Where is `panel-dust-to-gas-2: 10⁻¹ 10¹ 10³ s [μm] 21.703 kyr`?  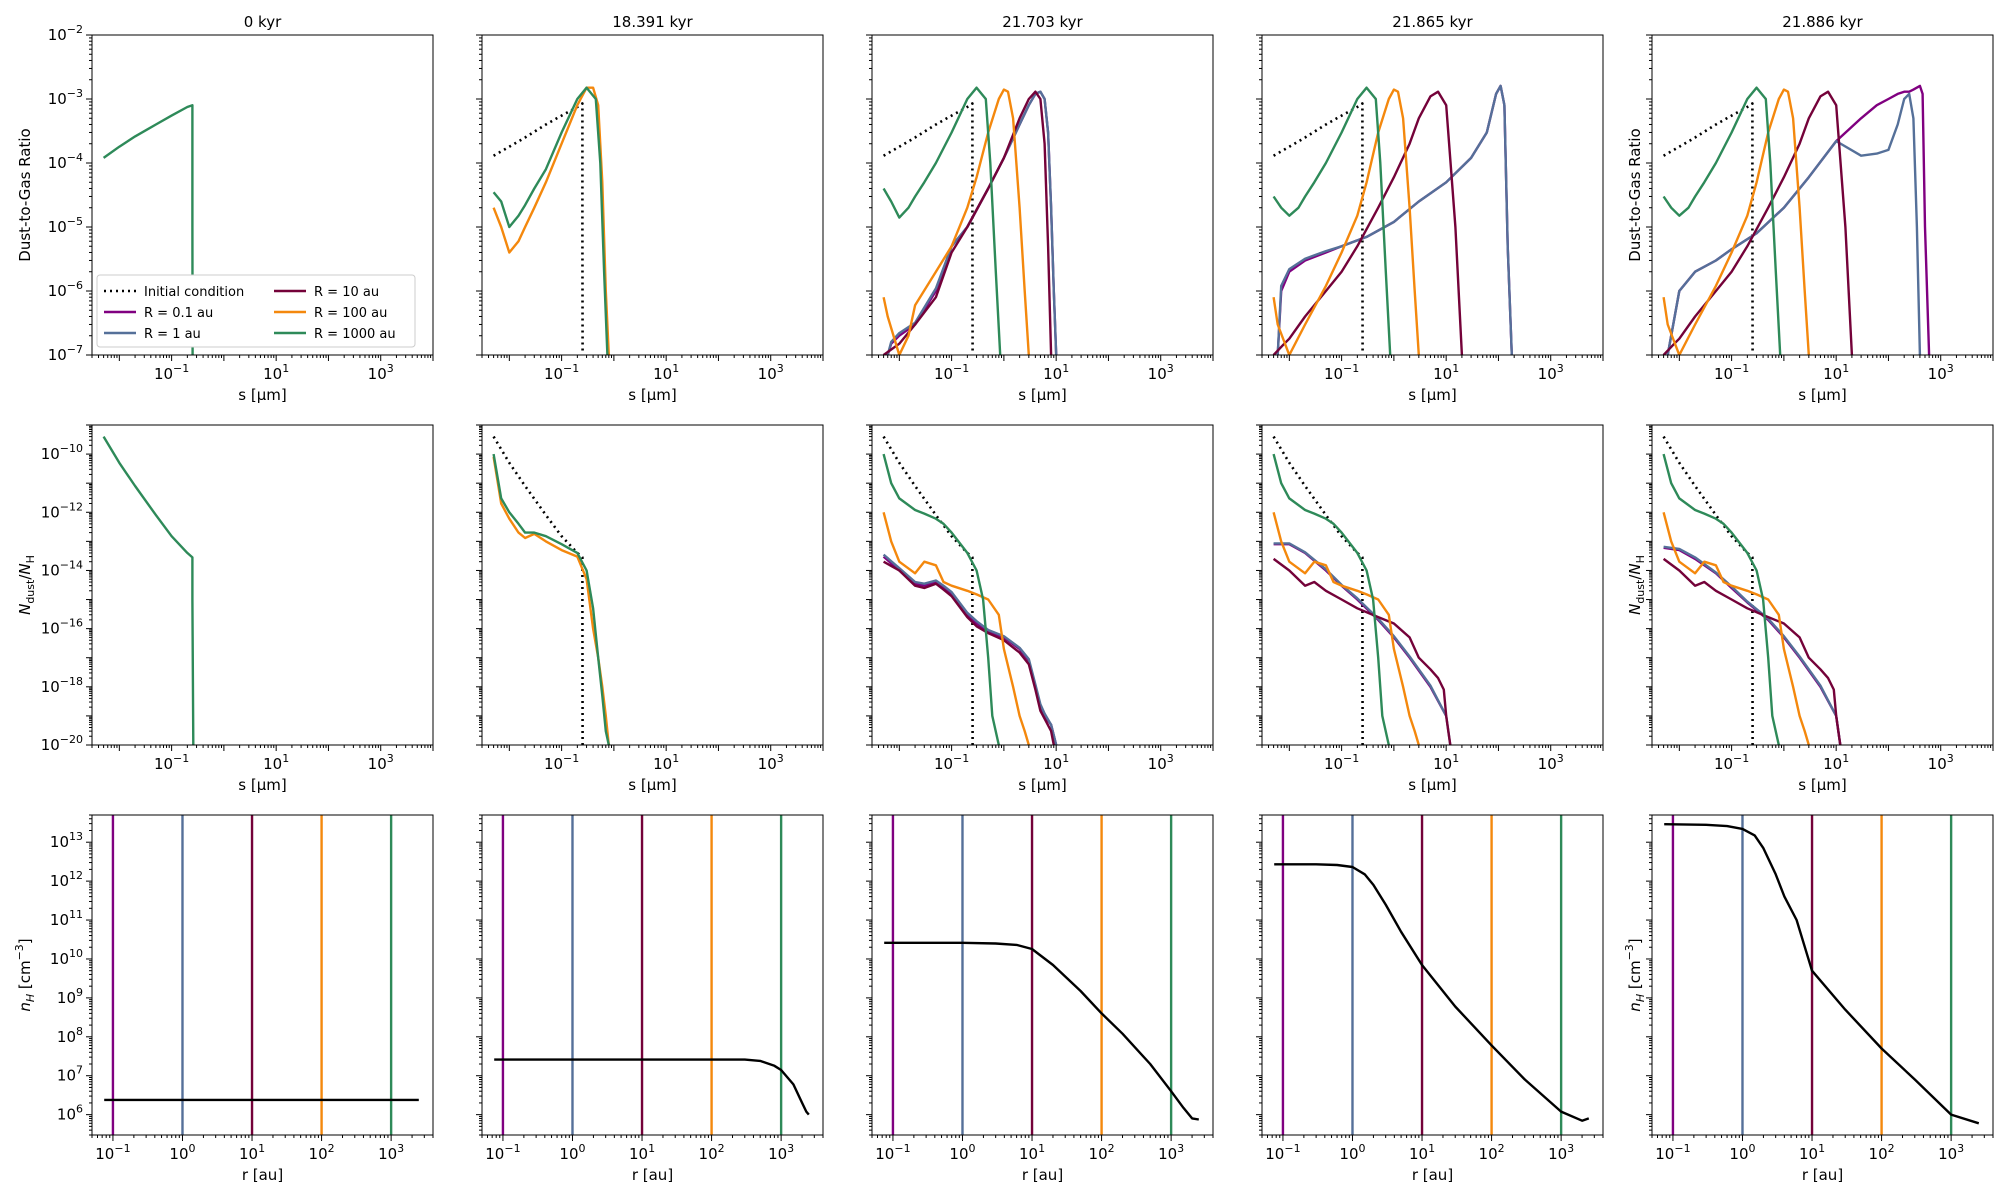
panel-dust-to-gas-2: 10⁻¹ 10¹ 10³ s [μm] 21.703 kyr is located at coordinates (1040, 208).